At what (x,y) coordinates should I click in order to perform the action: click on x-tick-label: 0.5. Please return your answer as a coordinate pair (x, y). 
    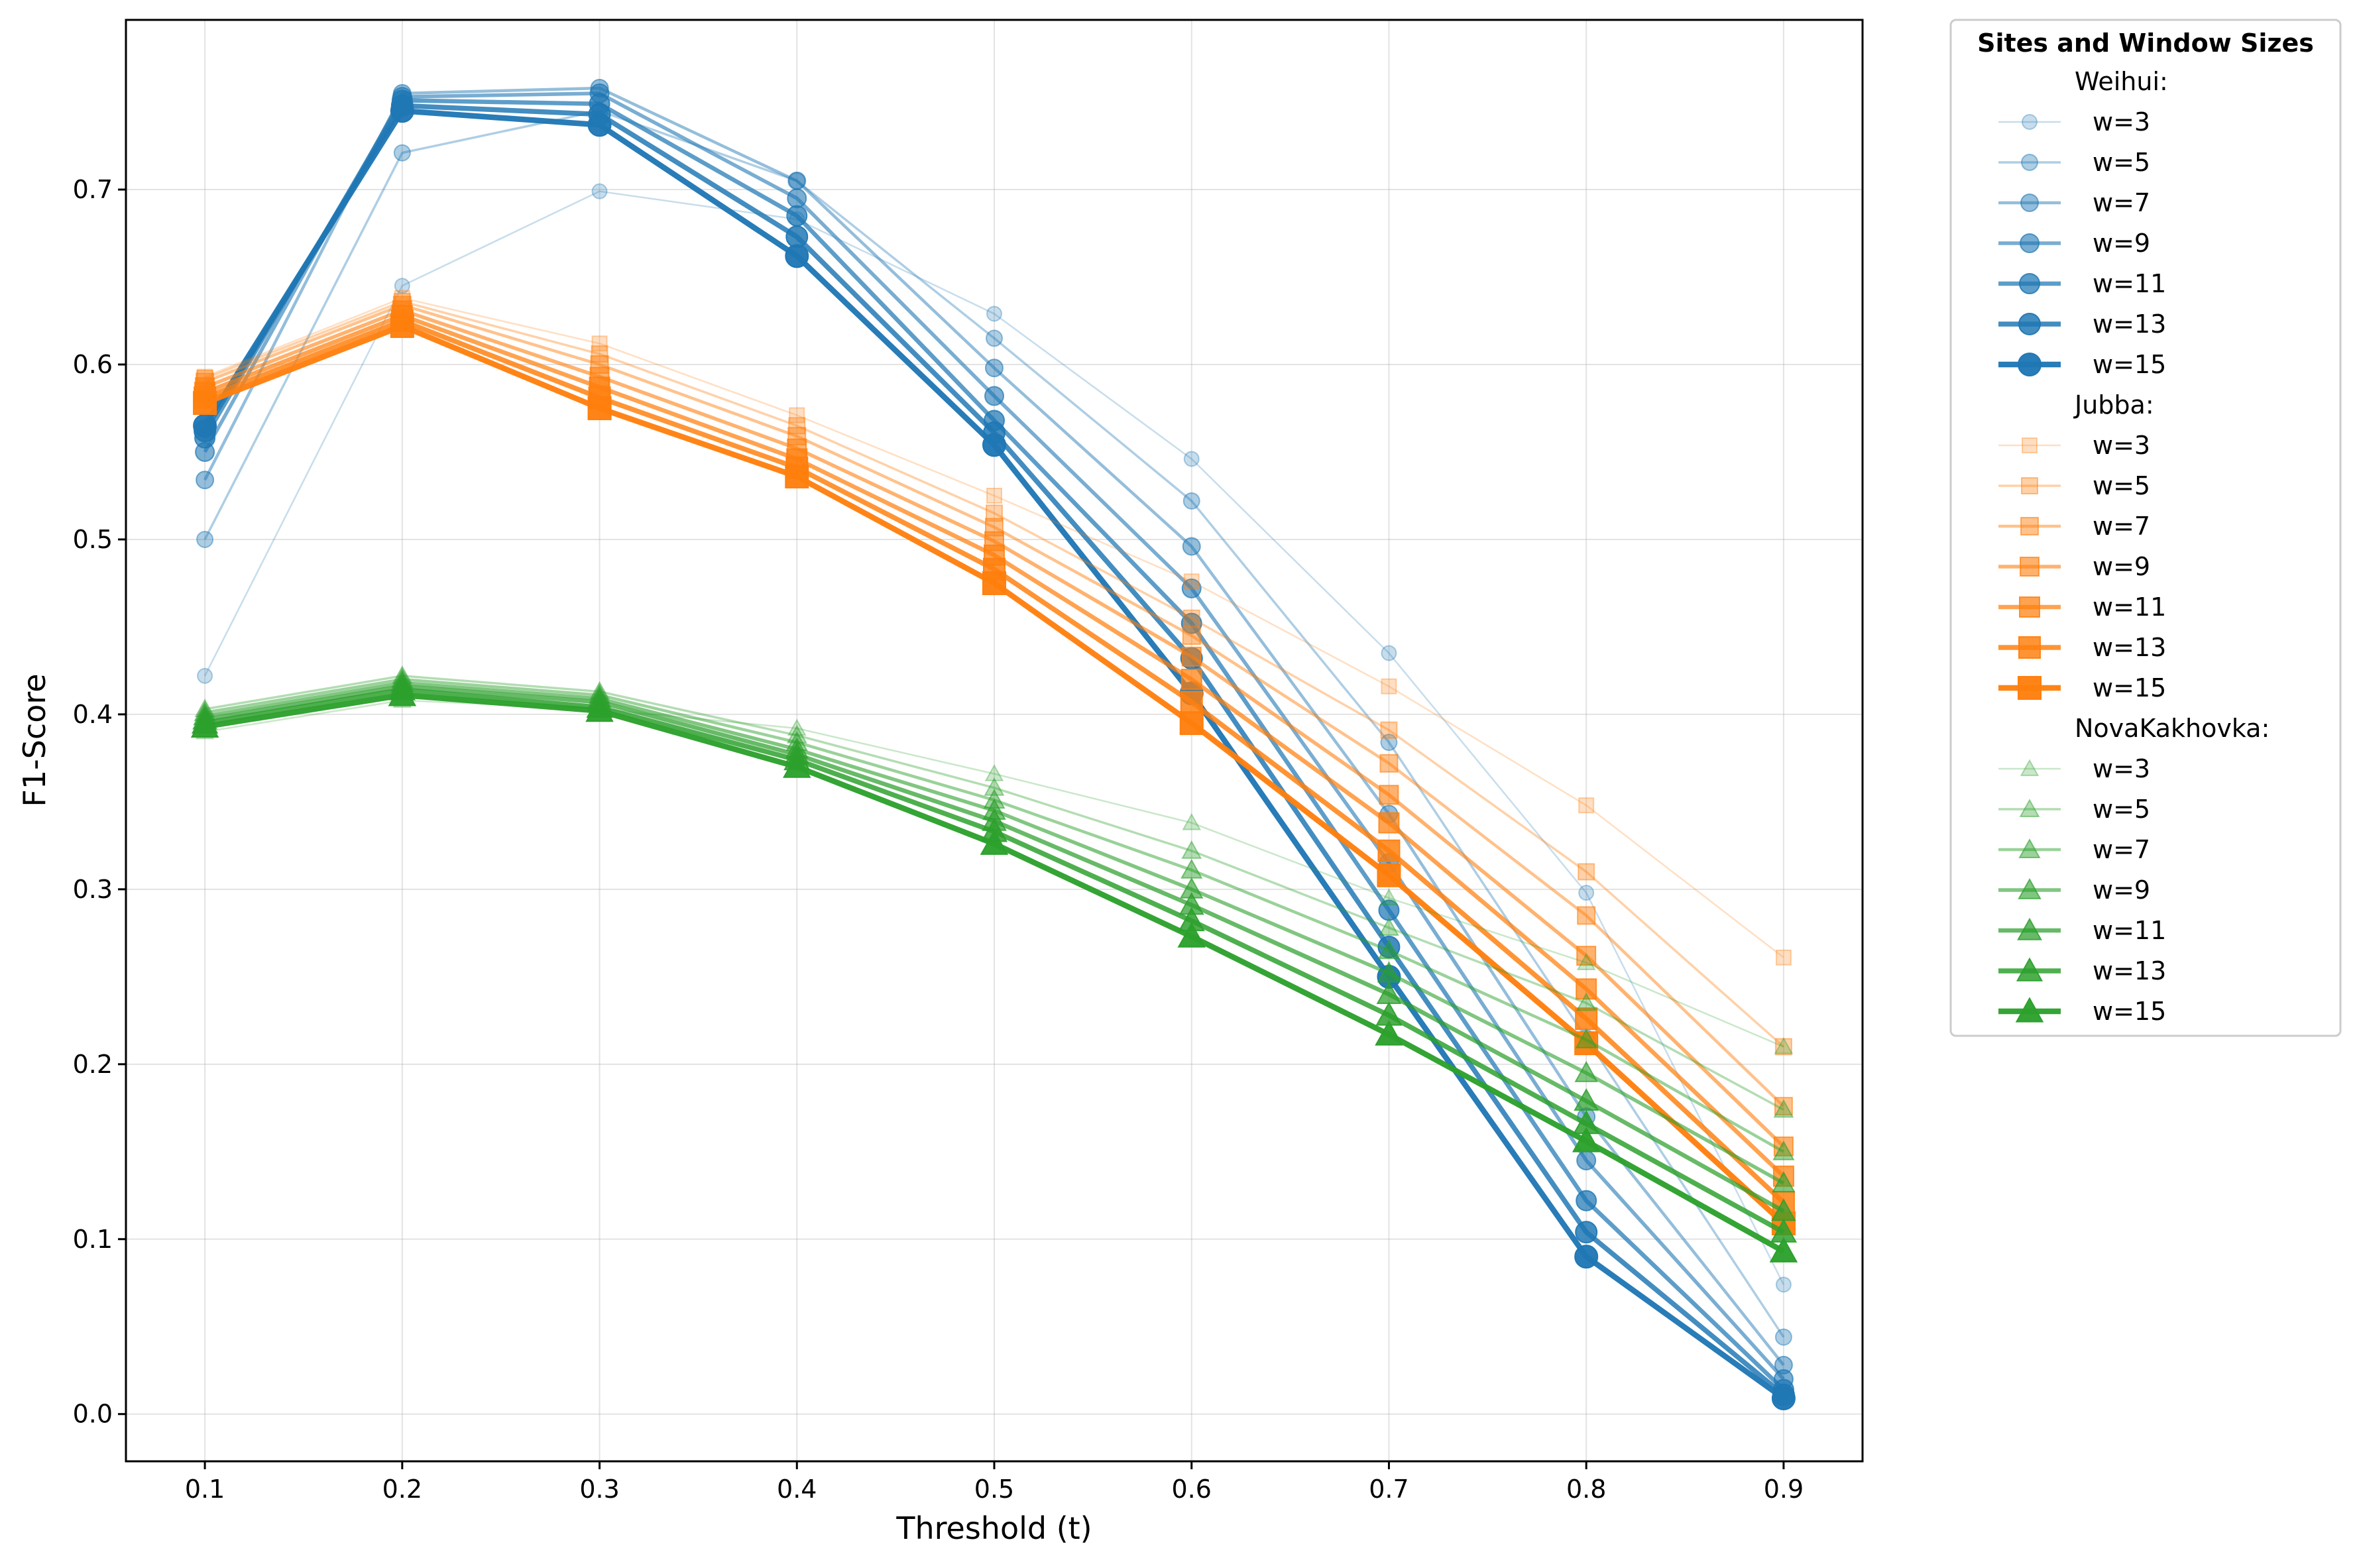
    Looking at the image, I should click on (994, 1489).